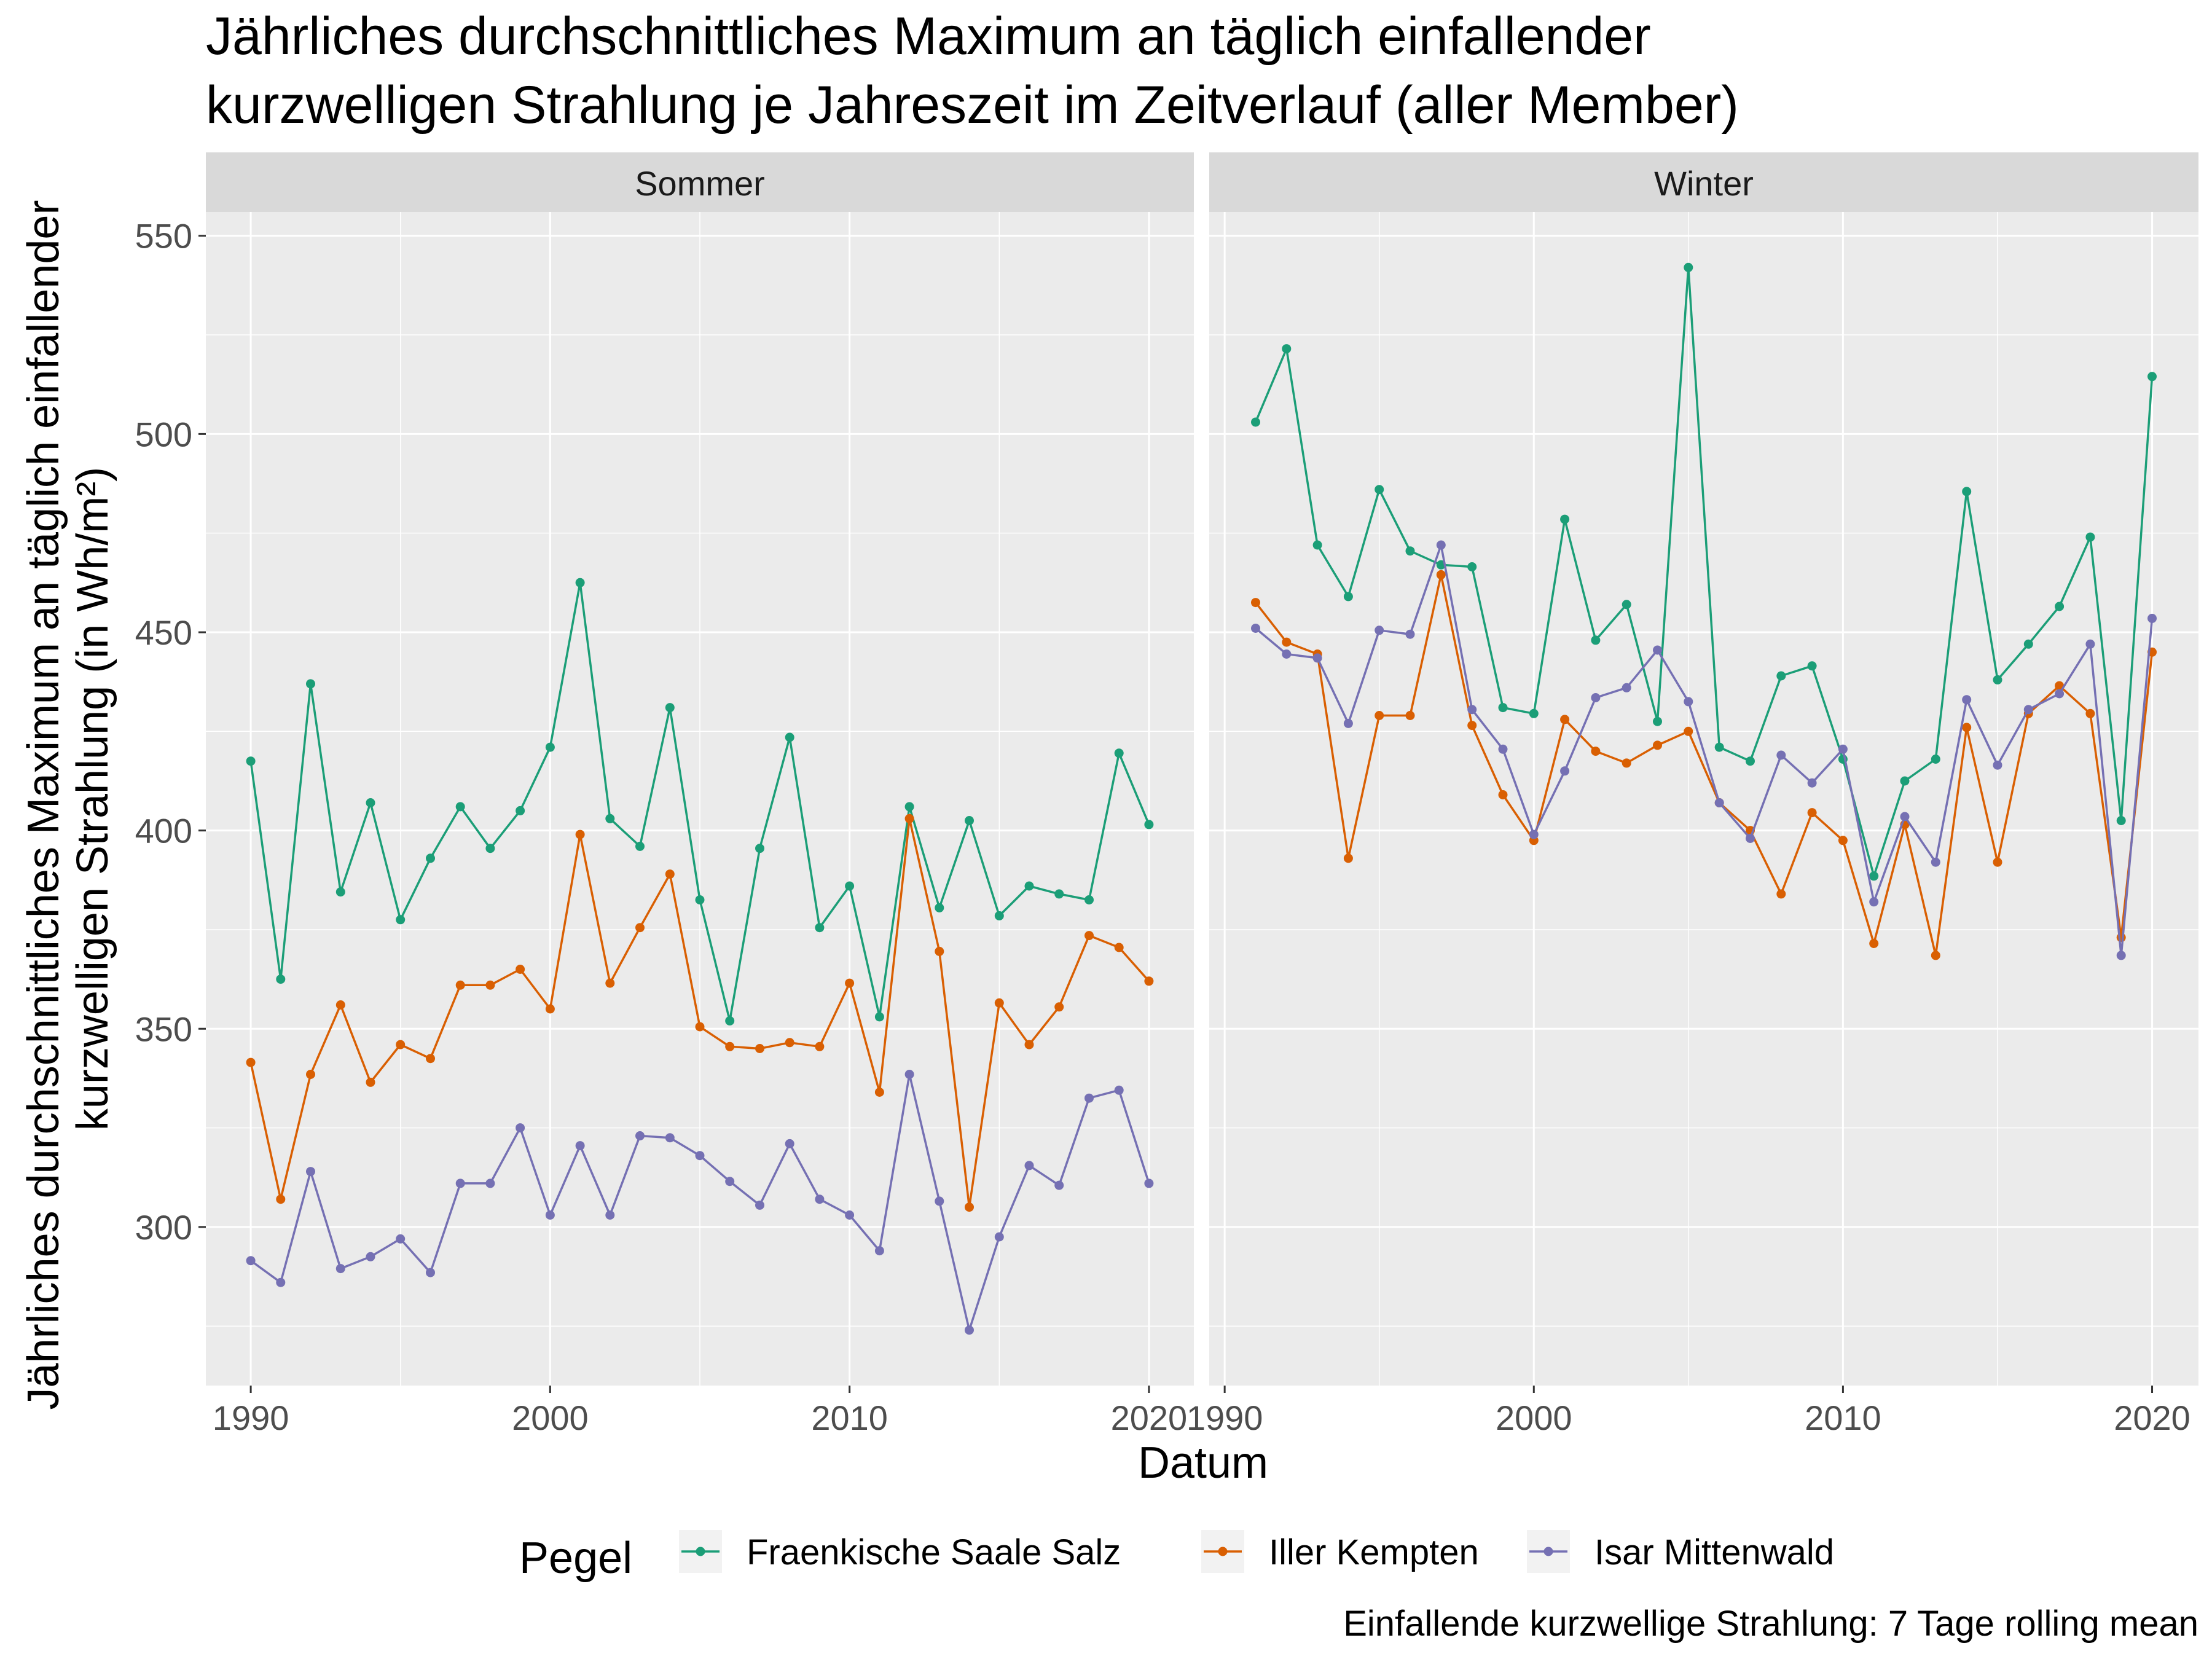 The width and height of the screenshot is (2212, 1659). What do you see at coordinates (1703, 182) in the screenshot?
I see `strip-winter` at bounding box center [1703, 182].